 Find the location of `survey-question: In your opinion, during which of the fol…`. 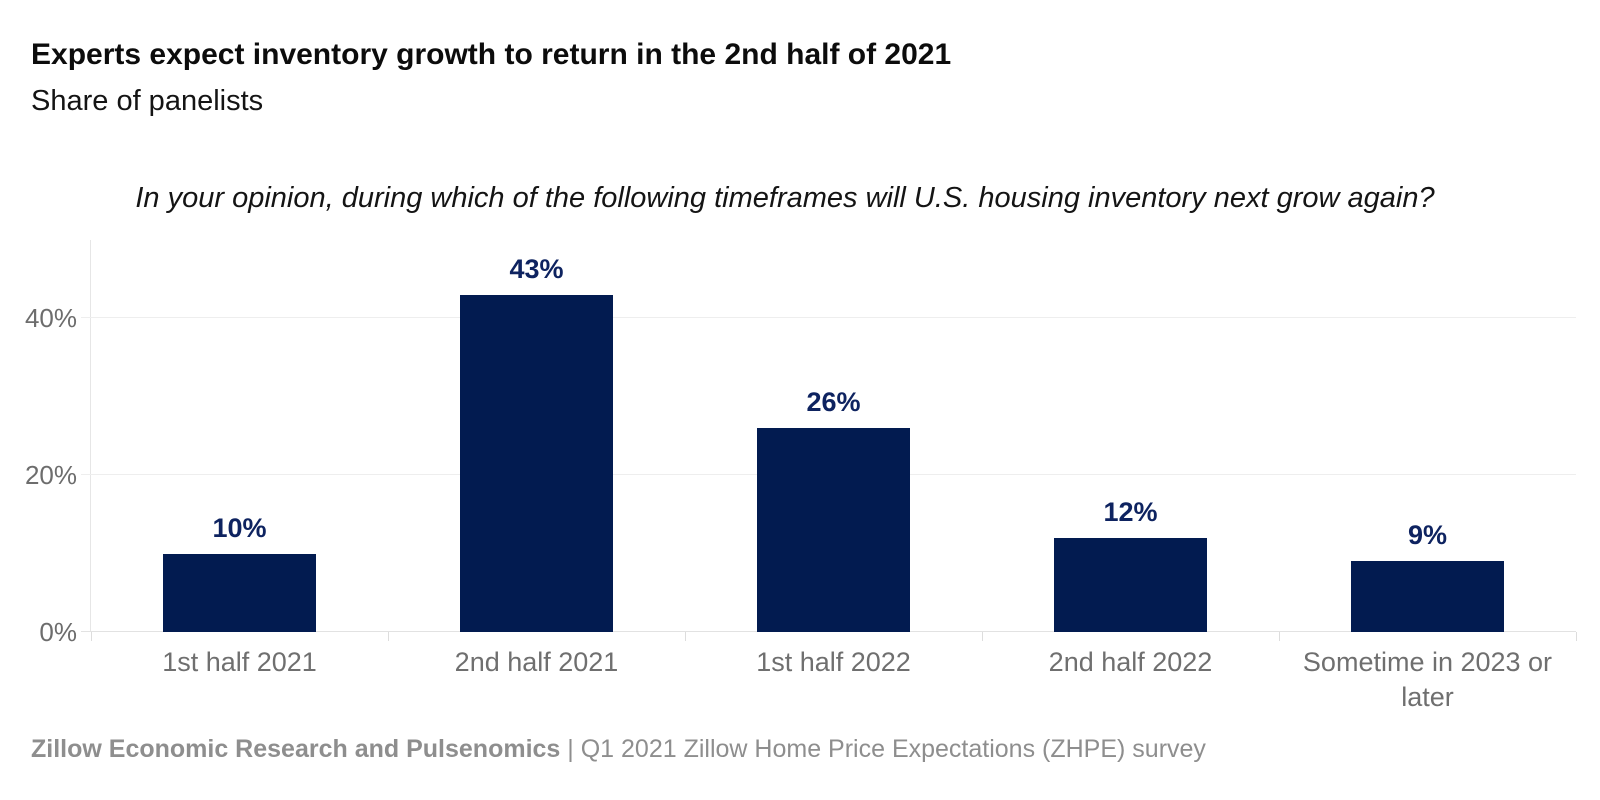

survey-question: In your opinion, during which of the fol… is located at coordinates (785, 198).